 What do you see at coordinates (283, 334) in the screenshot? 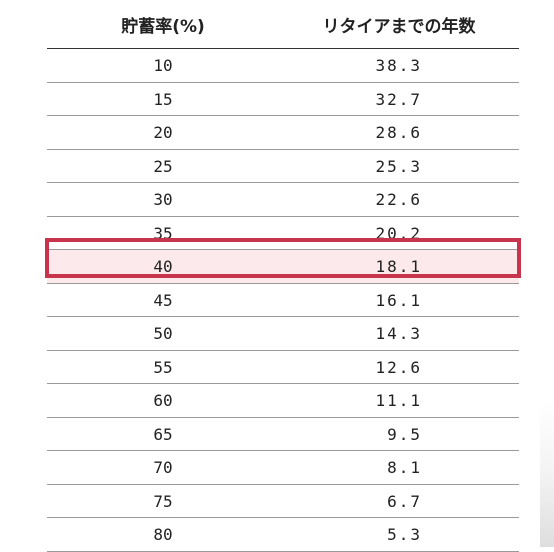
I see `table-row: 50 14.3` at bounding box center [283, 334].